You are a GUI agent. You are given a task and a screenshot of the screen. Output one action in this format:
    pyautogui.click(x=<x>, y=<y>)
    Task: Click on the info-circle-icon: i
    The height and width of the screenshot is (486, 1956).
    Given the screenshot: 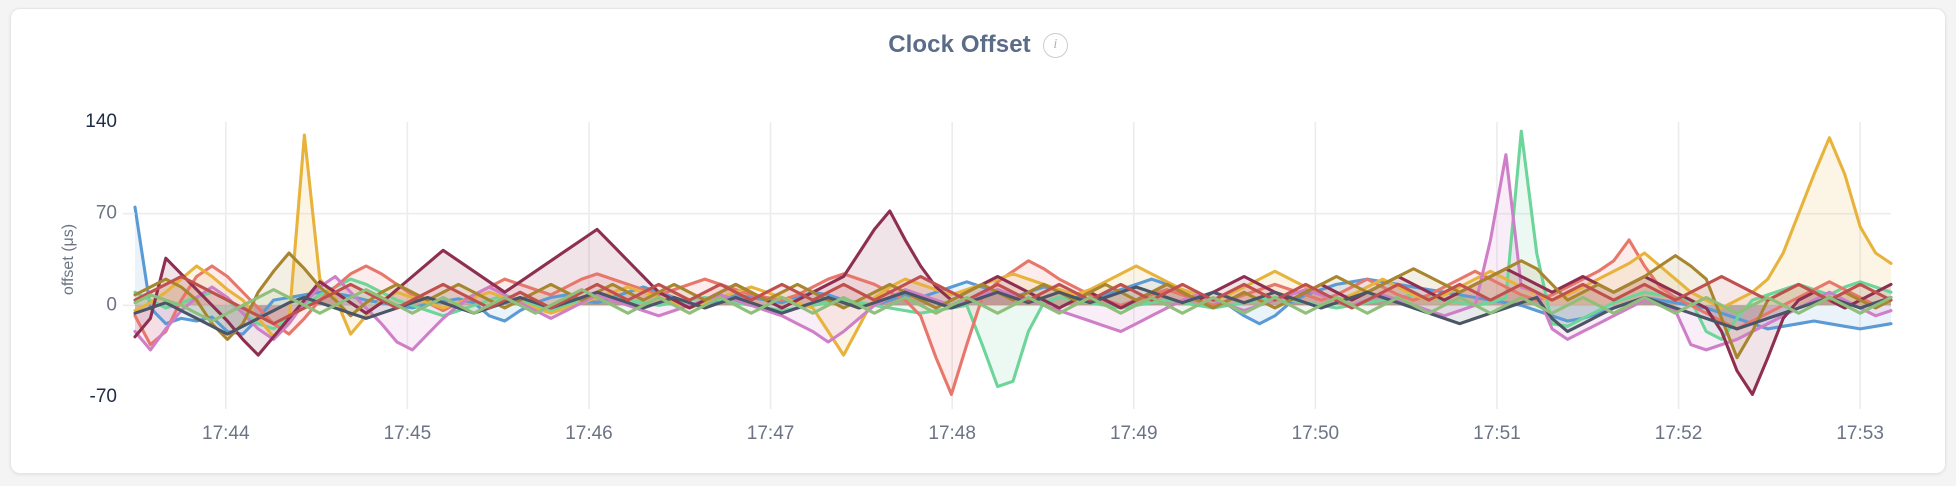 What is the action you would take?
    pyautogui.click(x=1055, y=45)
    